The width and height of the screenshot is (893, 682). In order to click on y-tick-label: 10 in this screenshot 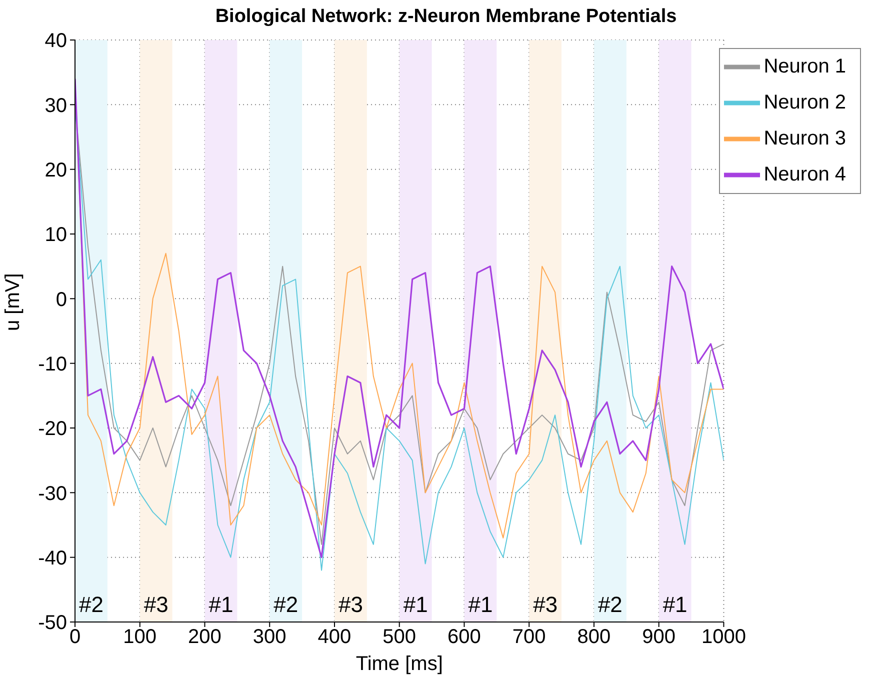, I will do `click(55, 235)`.